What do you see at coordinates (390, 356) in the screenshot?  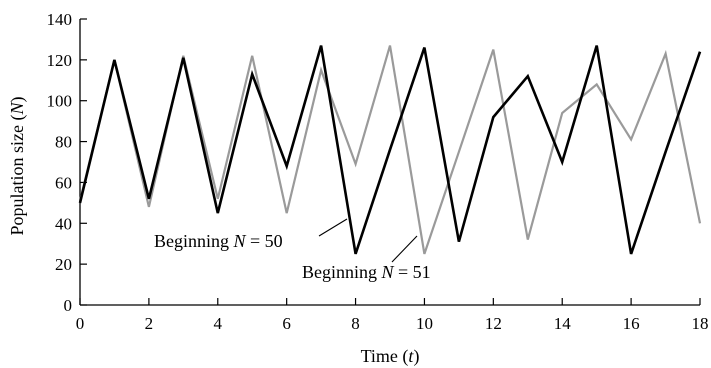 I see `x-axis-title: Time (t)` at bounding box center [390, 356].